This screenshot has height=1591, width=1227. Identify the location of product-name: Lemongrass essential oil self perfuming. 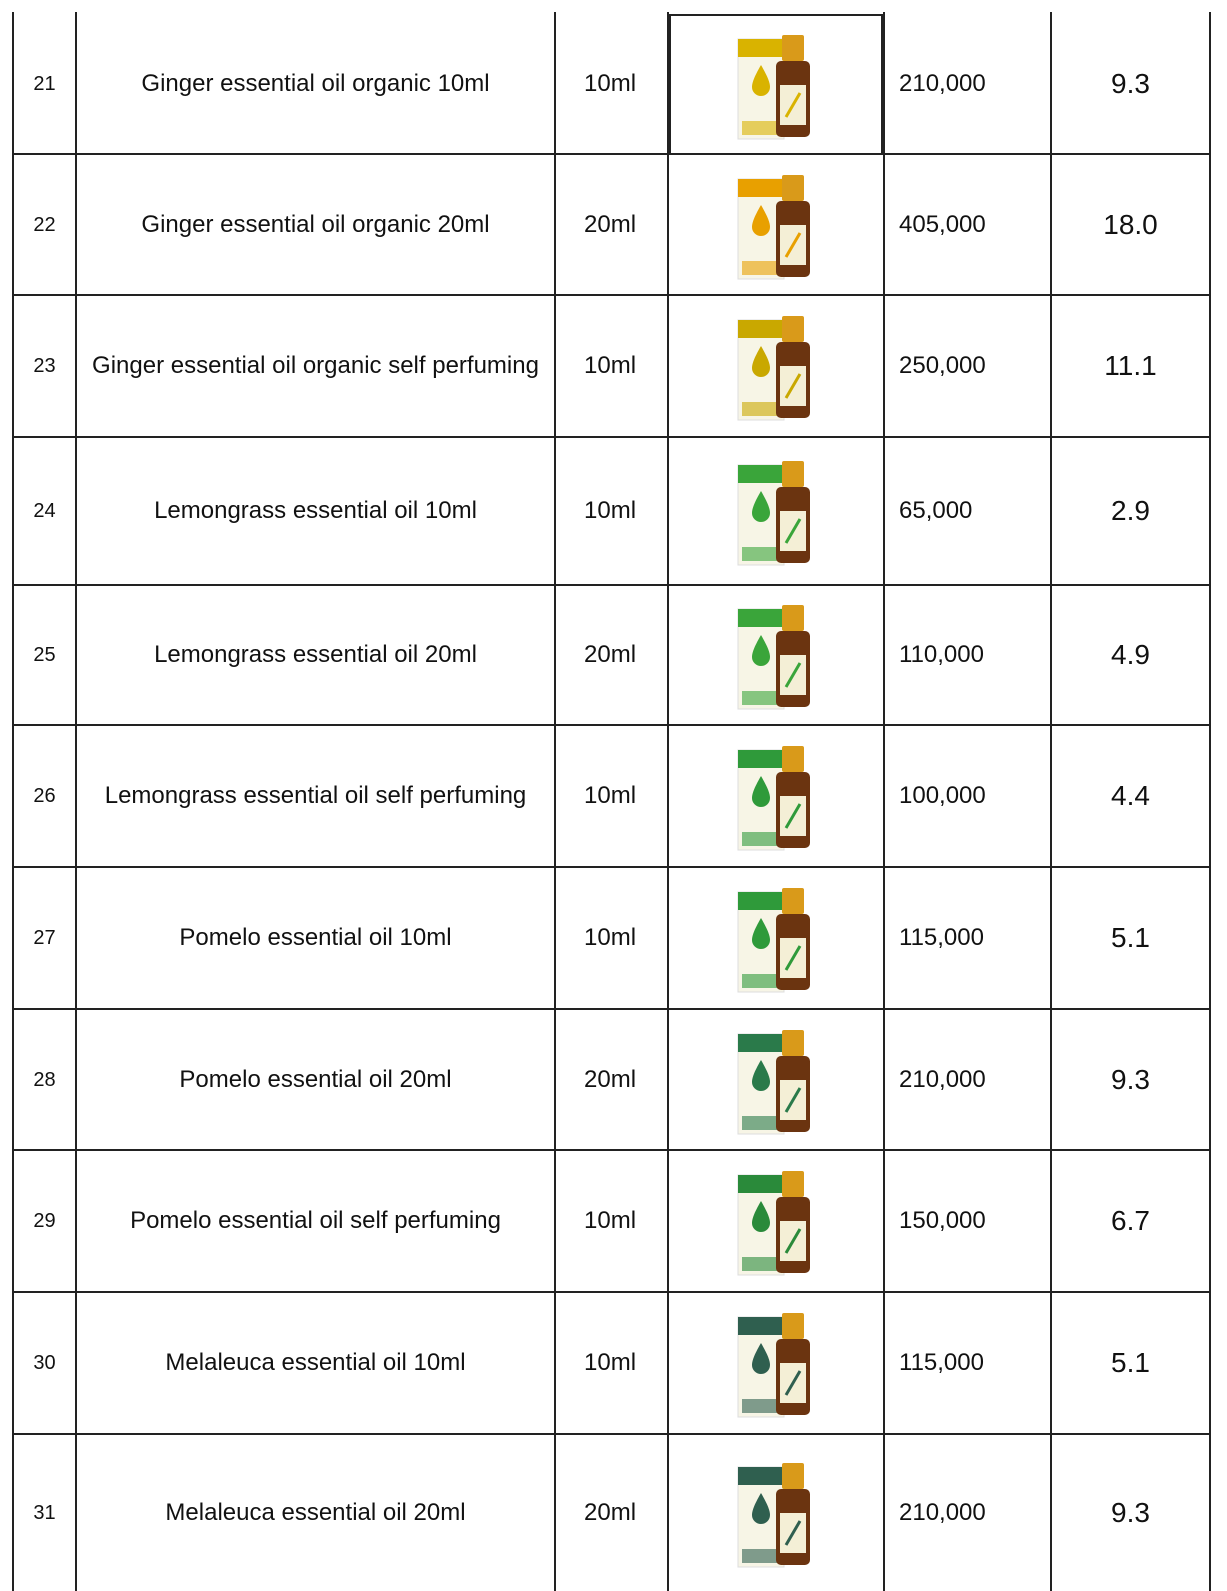
(315, 796).